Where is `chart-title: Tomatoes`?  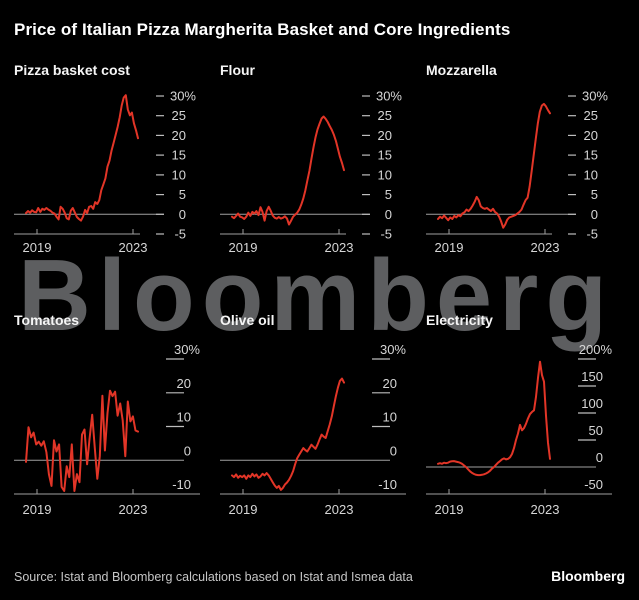
chart-title: Tomatoes is located at coordinates (47, 320).